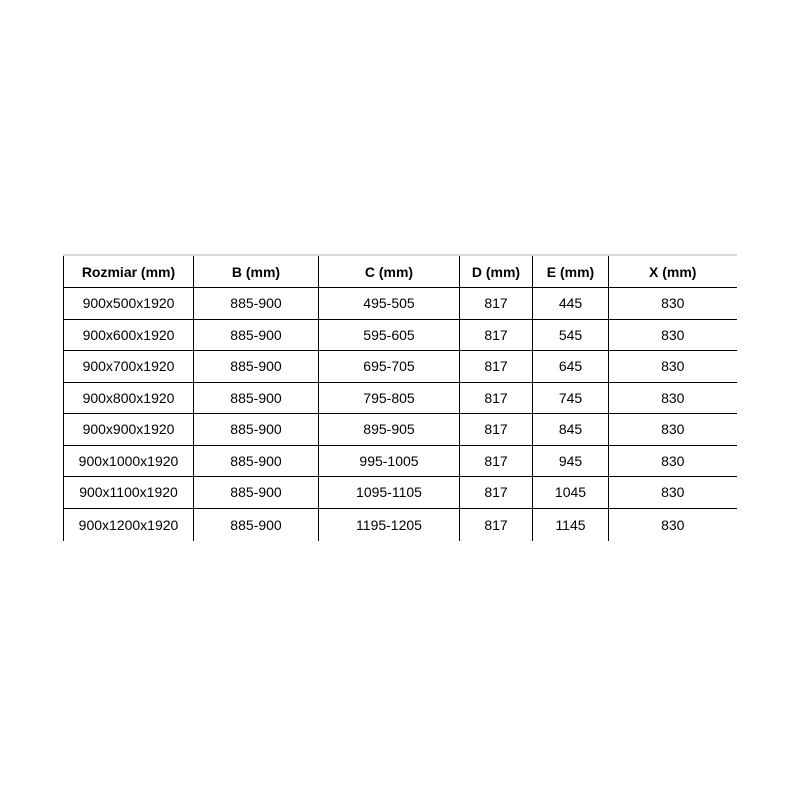  I want to click on table-row: 900x500x1920 885-900 495-505 817 445 830, so click(400, 303).